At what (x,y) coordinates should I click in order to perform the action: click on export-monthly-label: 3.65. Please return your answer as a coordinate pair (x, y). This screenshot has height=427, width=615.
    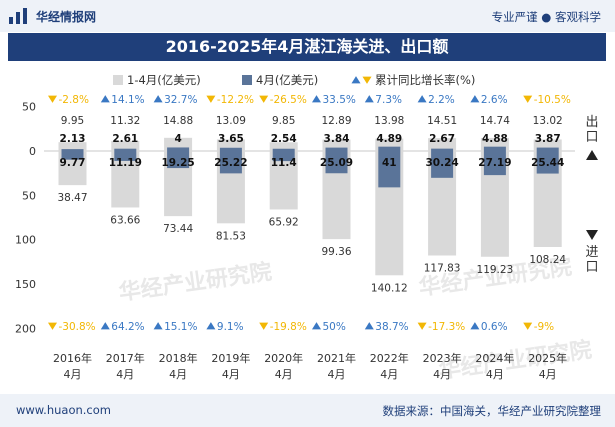
    Looking at the image, I should click on (231, 139).